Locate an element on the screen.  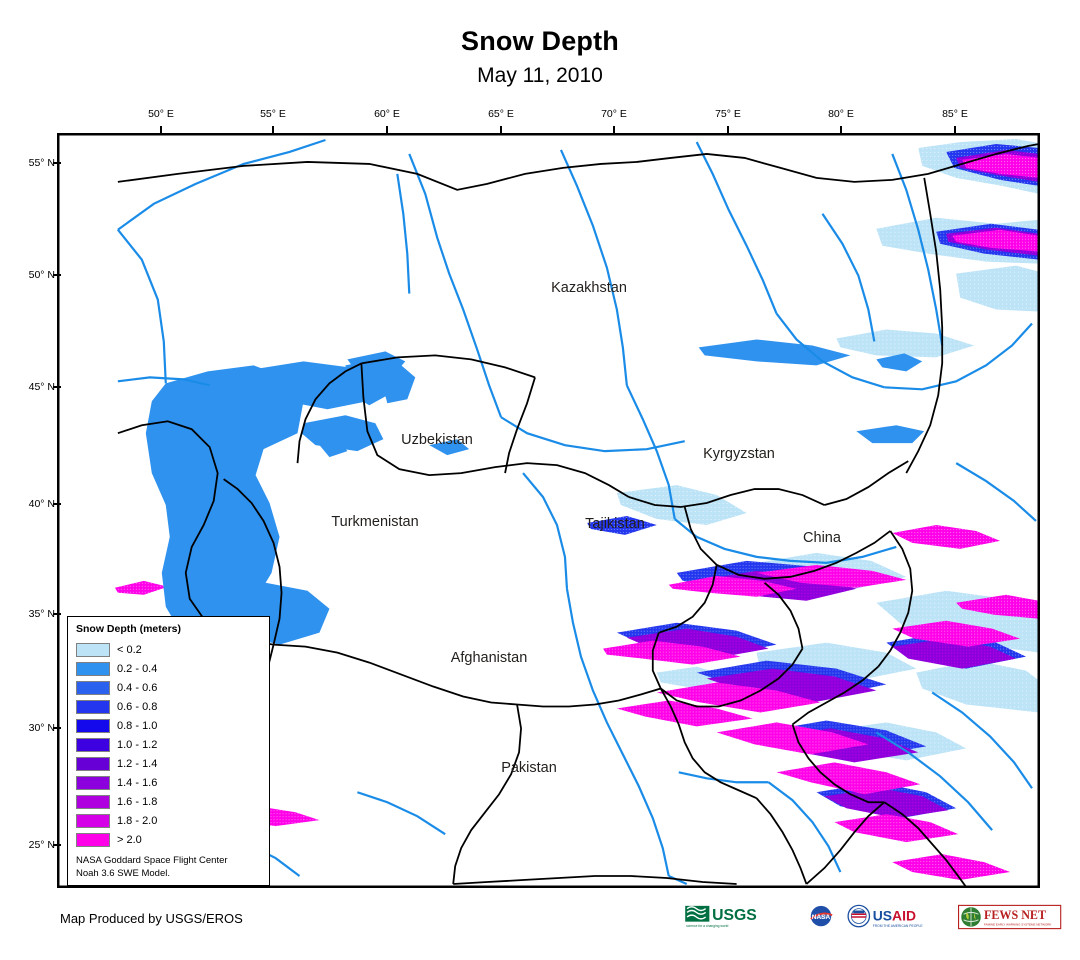
svg-text: USGS is located at coordinates (734, 915).